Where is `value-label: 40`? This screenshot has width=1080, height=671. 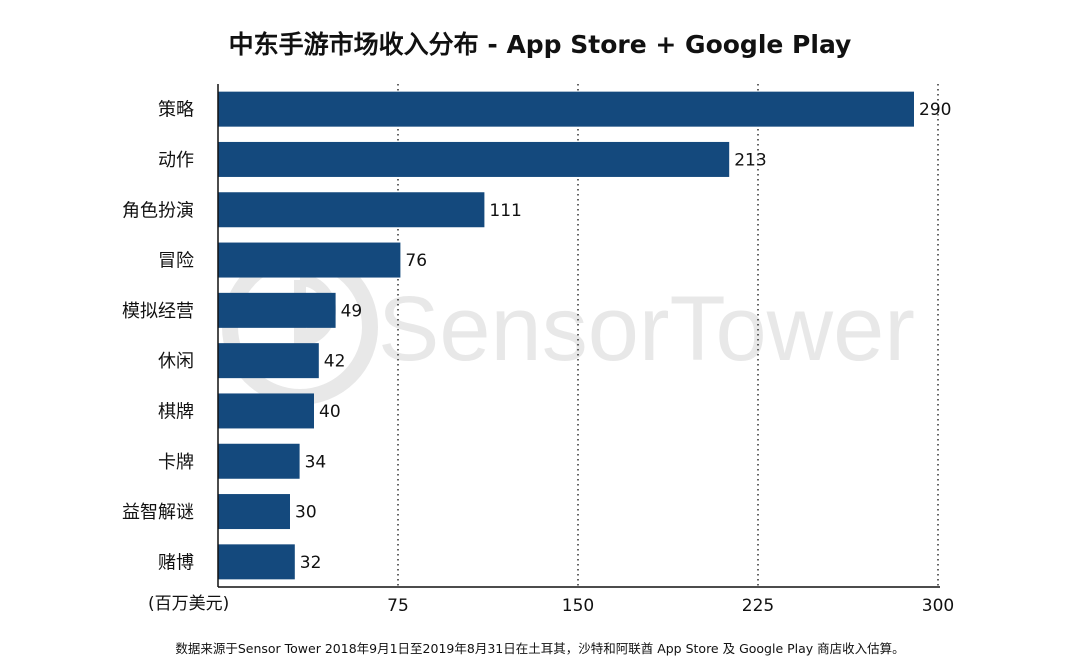
value-label: 40 is located at coordinates (330, 412).